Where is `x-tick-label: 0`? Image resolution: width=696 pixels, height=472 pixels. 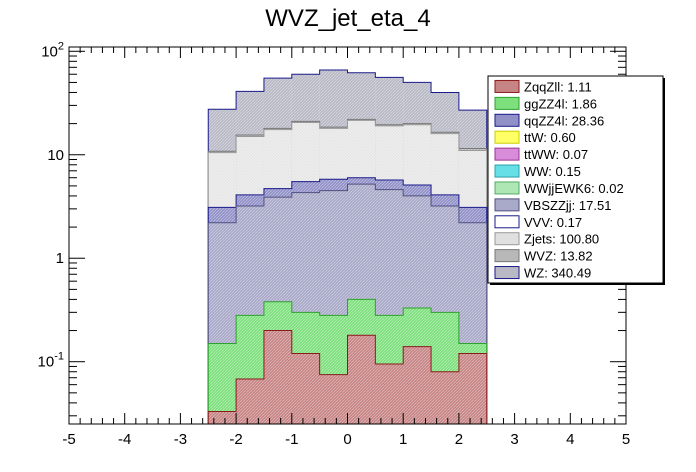
x-tick-label: 0 is located at coordinates (347, 439).